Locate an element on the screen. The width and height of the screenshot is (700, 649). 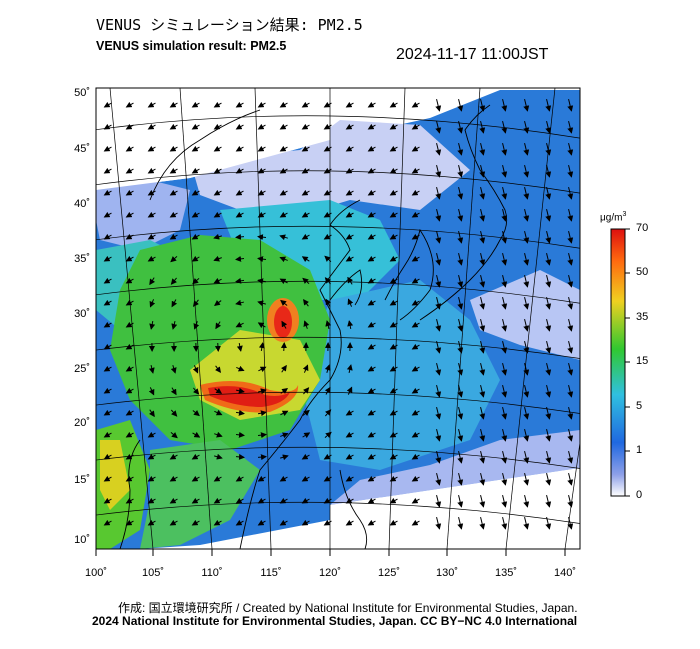
colorbar is located at coordinates (618, 362).